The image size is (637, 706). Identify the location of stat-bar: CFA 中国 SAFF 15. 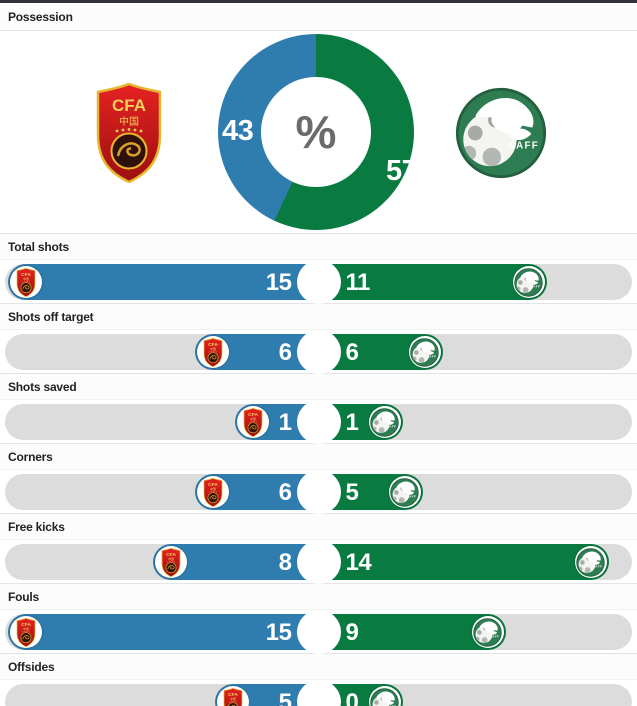
(318, 632).